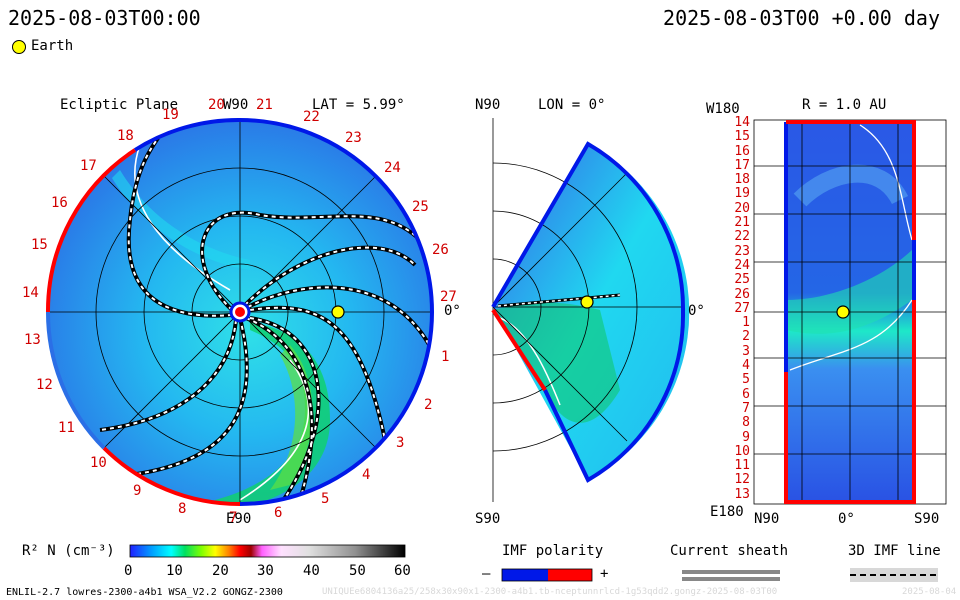  Describe the element at coordinates (742, 180) in the screenshot. I see `sphere-row-label: 18` at that location.